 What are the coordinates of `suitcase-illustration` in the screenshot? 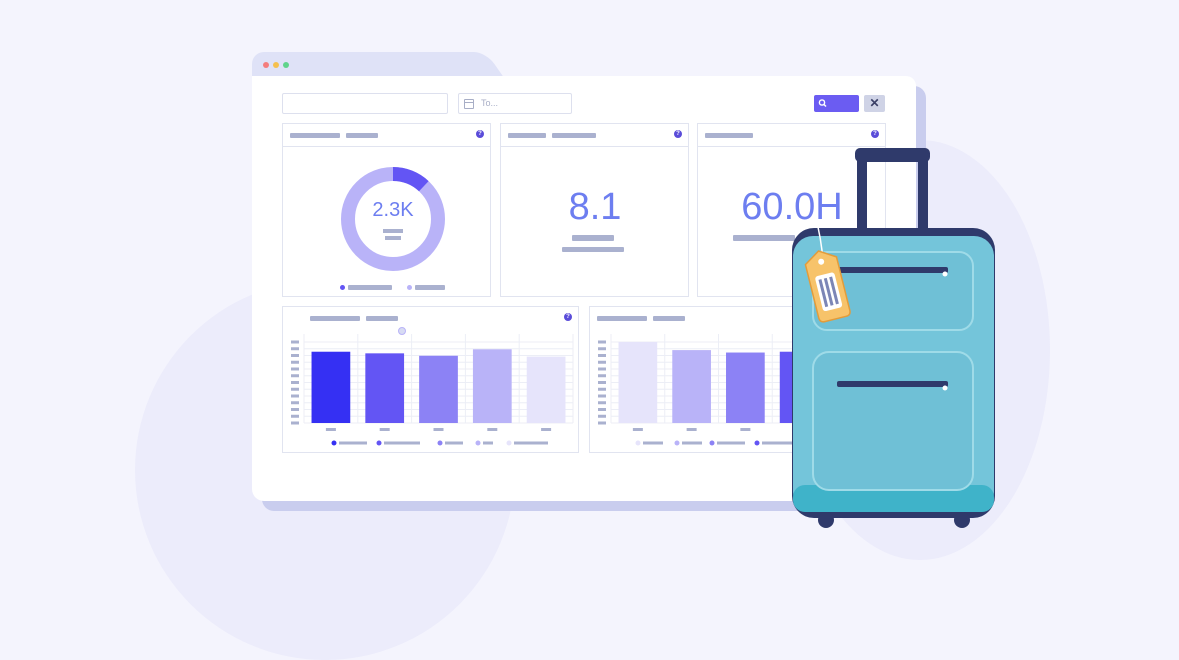 It's located at (893, 338).